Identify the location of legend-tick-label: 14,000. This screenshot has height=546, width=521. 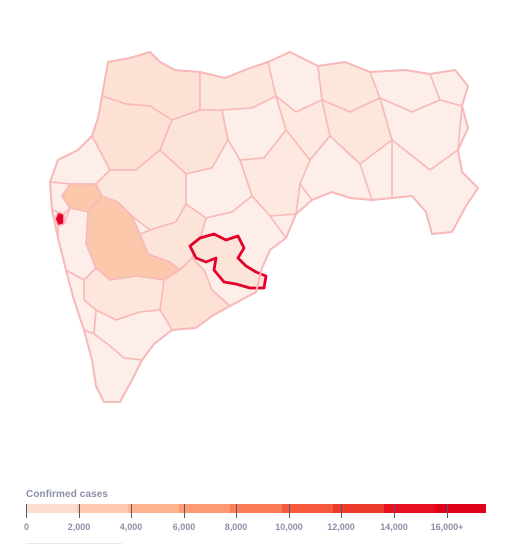
(394, 527).